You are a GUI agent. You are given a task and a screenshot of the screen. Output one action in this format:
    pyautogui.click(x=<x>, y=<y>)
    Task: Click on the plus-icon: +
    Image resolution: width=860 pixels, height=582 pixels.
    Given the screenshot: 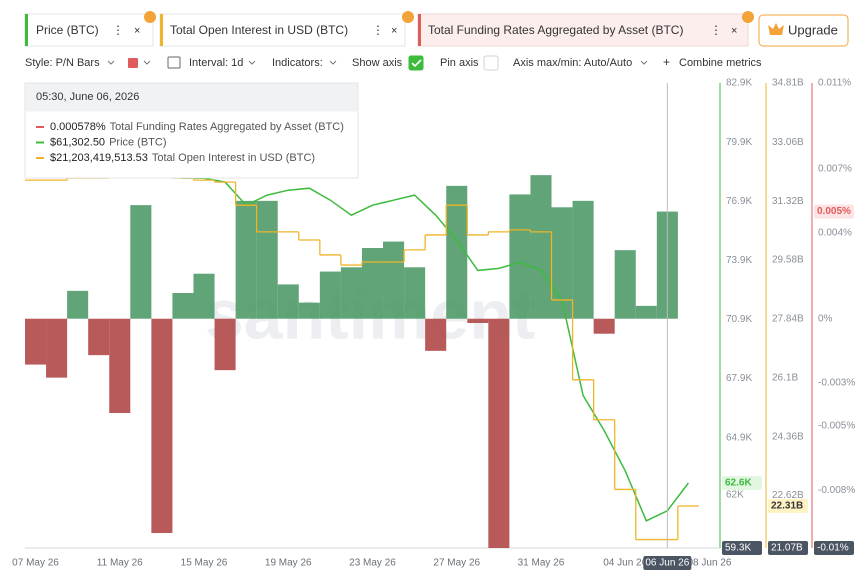 What is the action you would take?
    pyautogui.click(x=666, y=62)
    